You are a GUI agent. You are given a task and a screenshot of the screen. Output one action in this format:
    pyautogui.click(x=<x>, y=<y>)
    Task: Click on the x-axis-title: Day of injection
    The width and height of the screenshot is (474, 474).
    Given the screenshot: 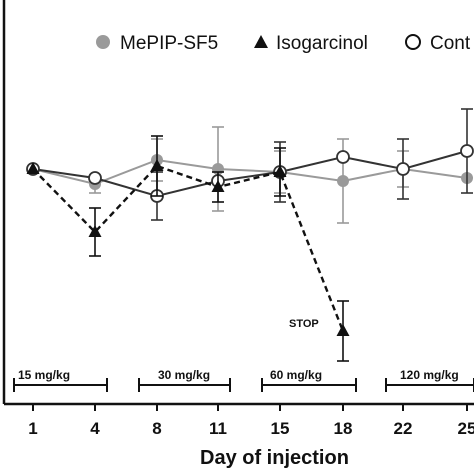 What is the action you would take?
    pyautogui.click(x=274, y=458)
    